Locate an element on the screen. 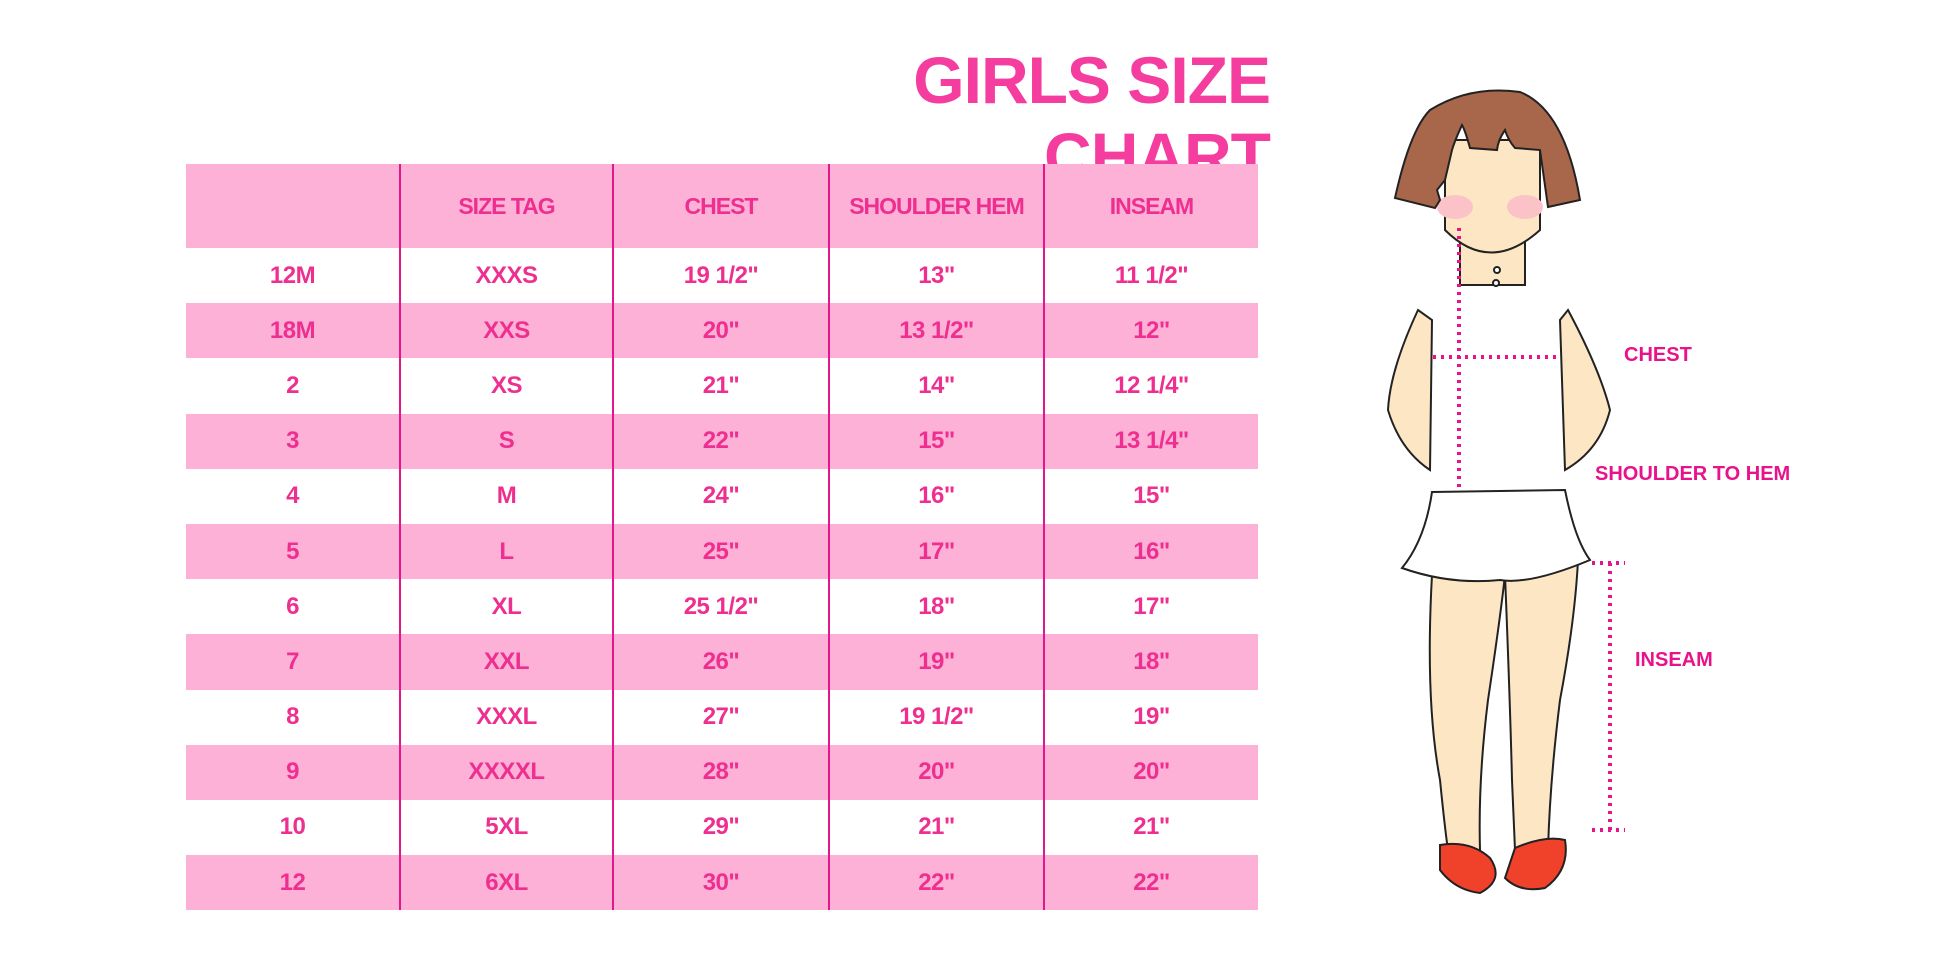 The height and width of the screenshot is (973, 1946). table-cell: L is located at coordinates (506, 551).